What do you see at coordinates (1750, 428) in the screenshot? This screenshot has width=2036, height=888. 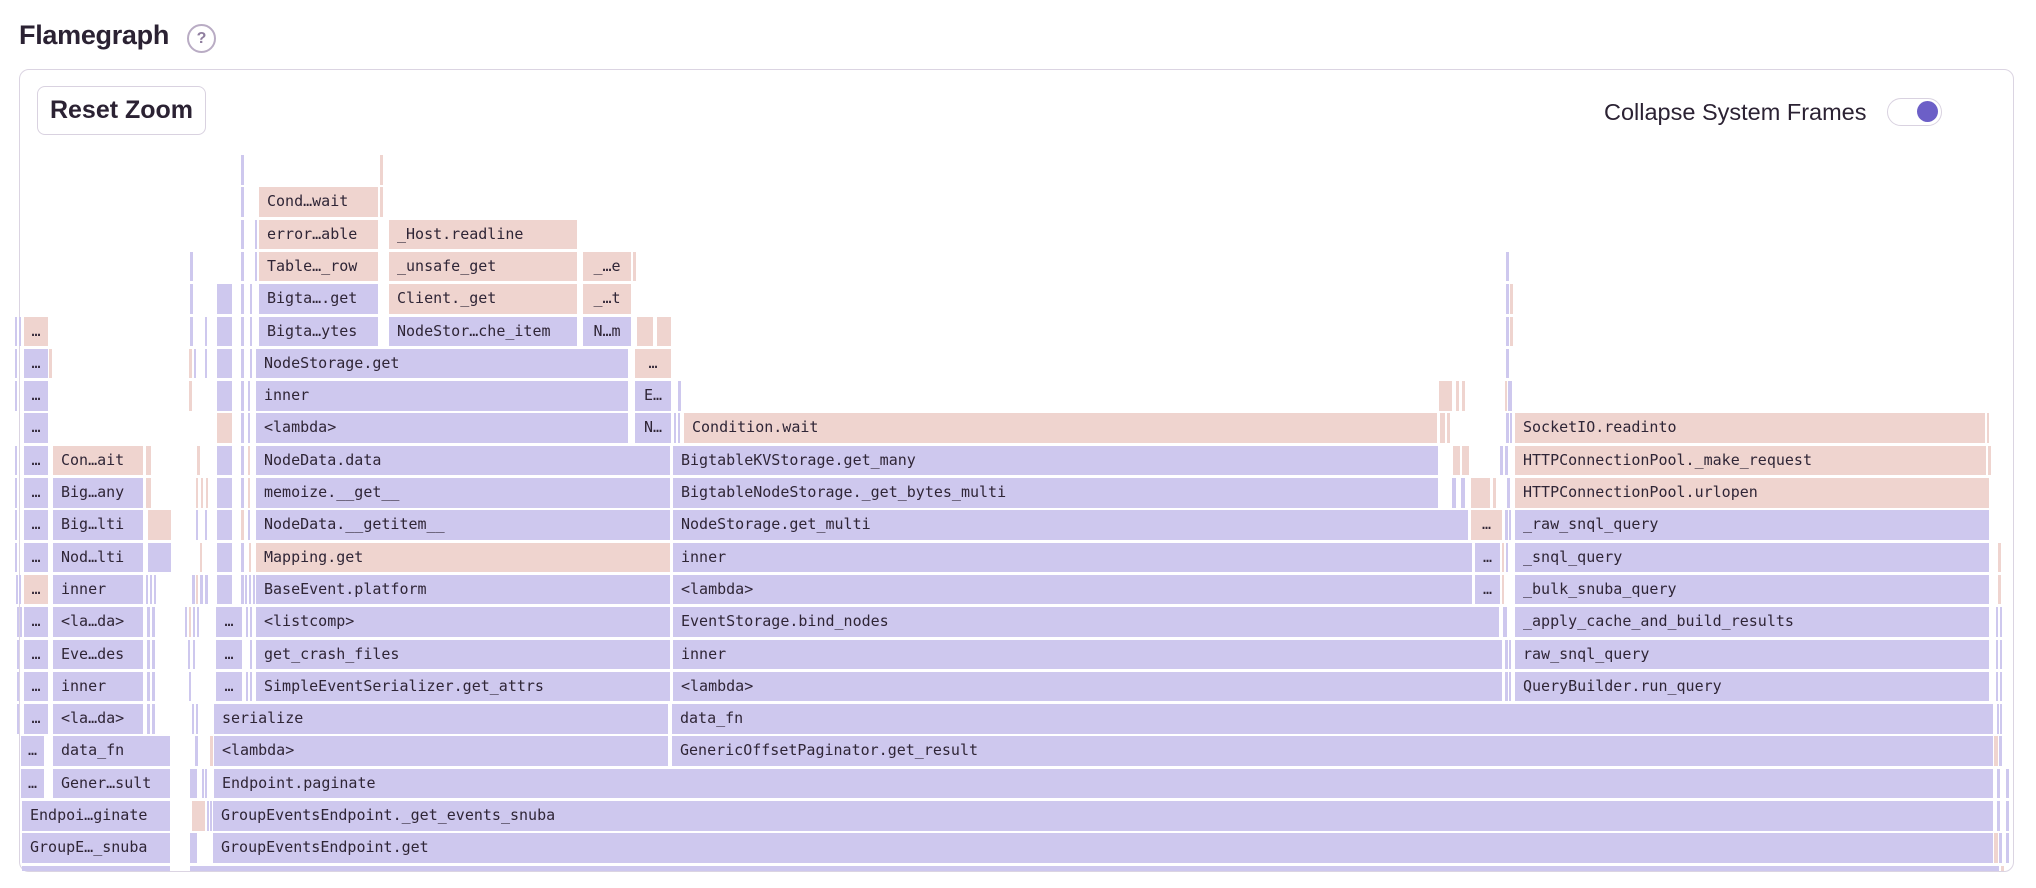 I see `flame-frame: SocketIO.readinto` at bounding box center [1750, 428].